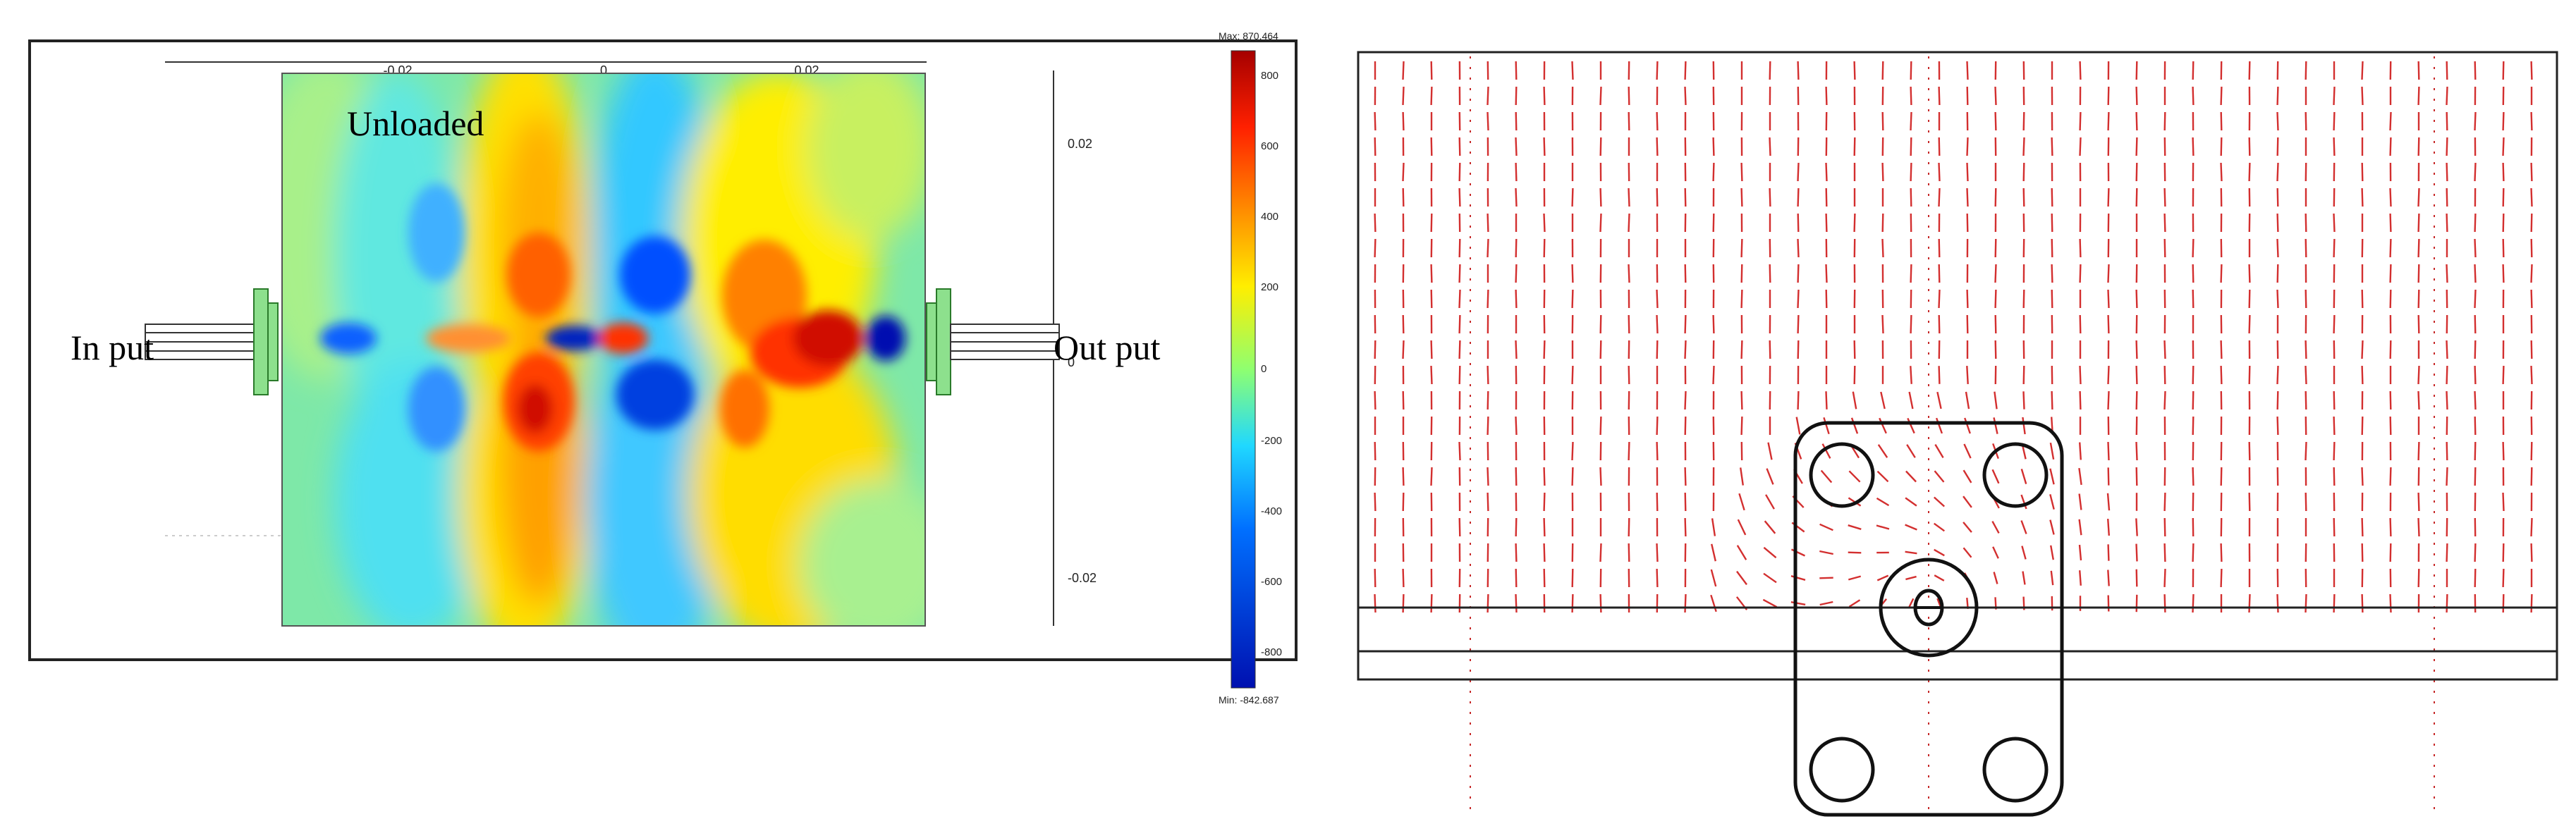  I want to click on colorbar-tick: -600, so click(1271, 582).